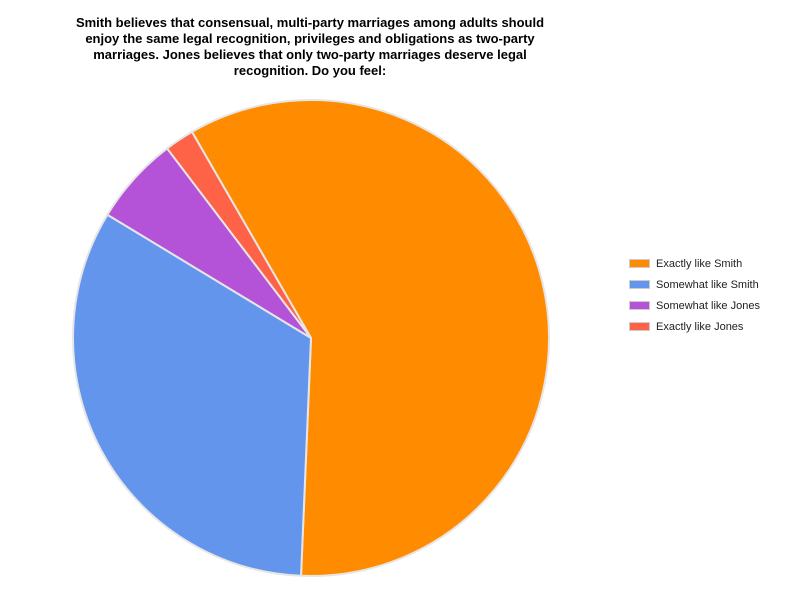 Image resolution: width=800 pixels, height=600 pixels. I want to click on legend-label: Somewhat like Jones, so click(708, 305).